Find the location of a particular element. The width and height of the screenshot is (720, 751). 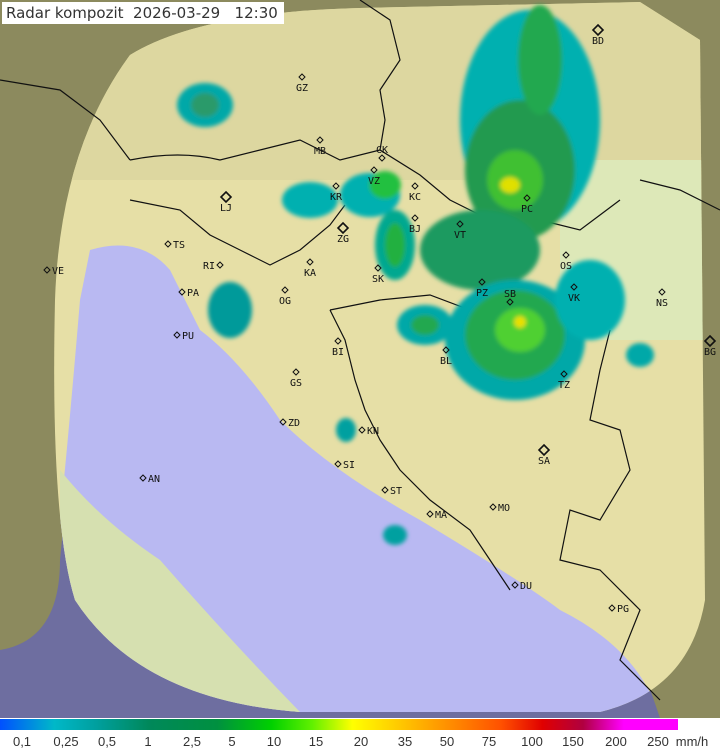

city-ck: CK is located at coordinates (382, 153).